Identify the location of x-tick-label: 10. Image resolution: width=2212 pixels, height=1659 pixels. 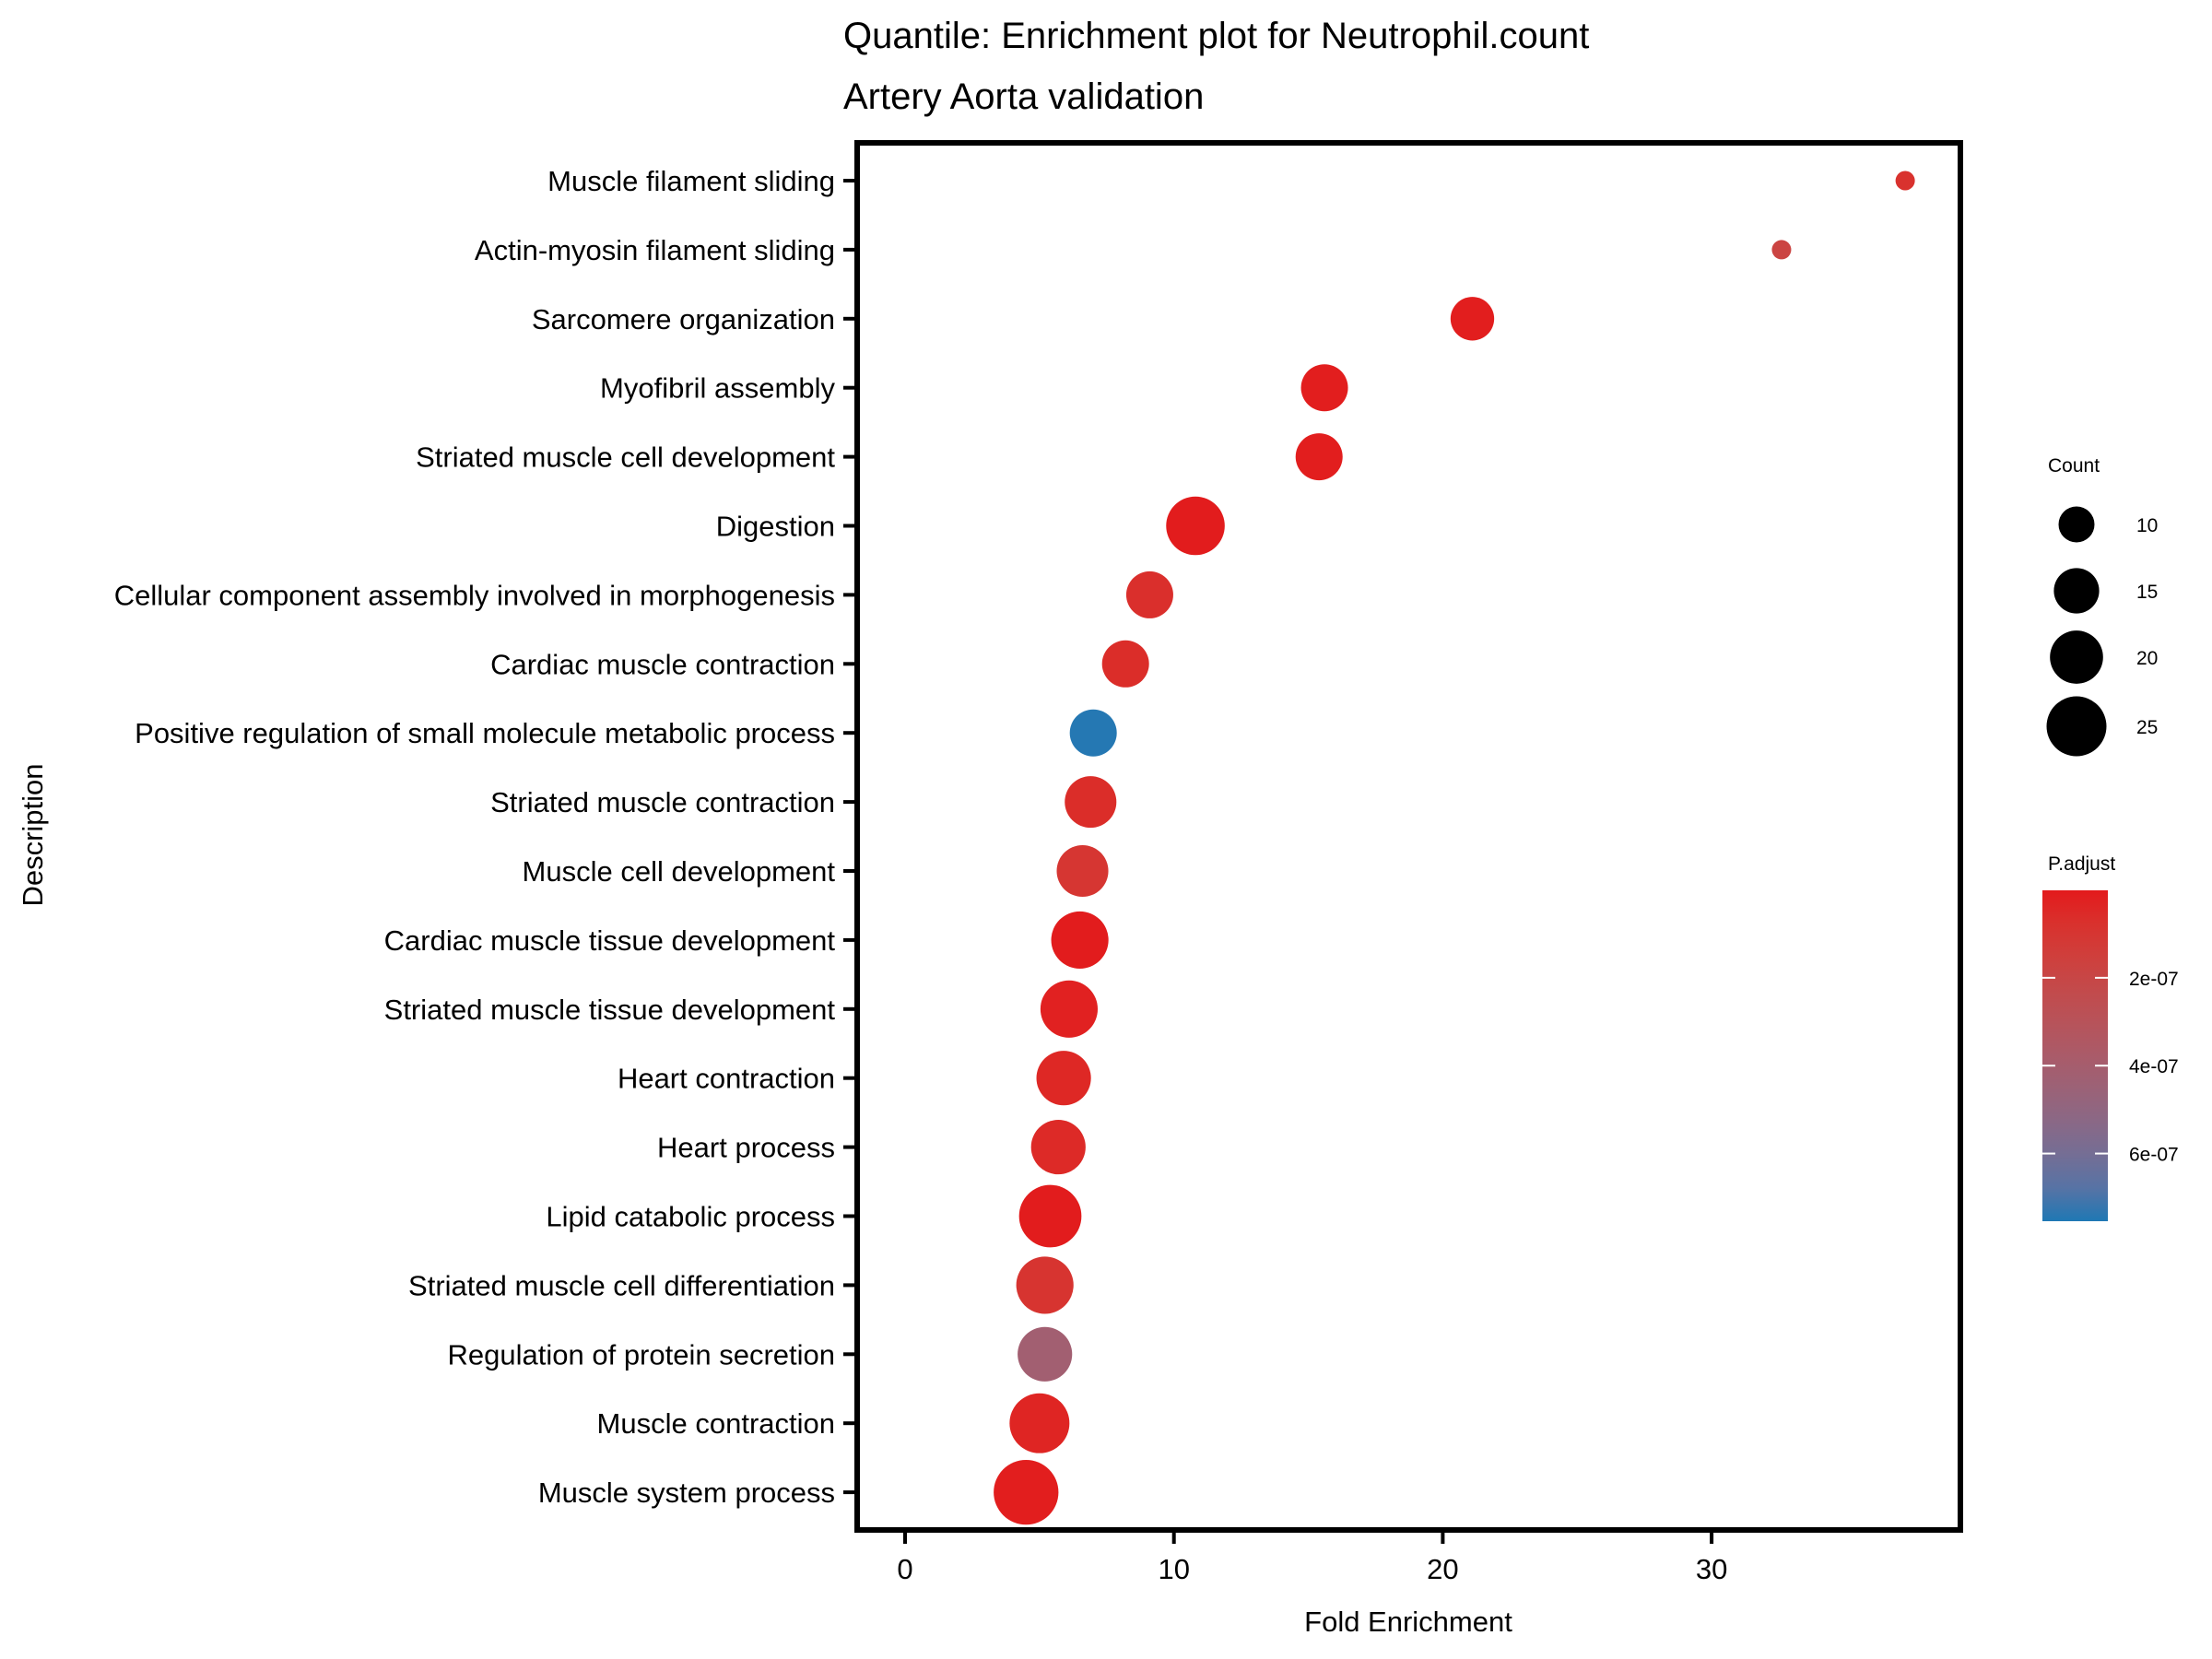
(1173, 1569).